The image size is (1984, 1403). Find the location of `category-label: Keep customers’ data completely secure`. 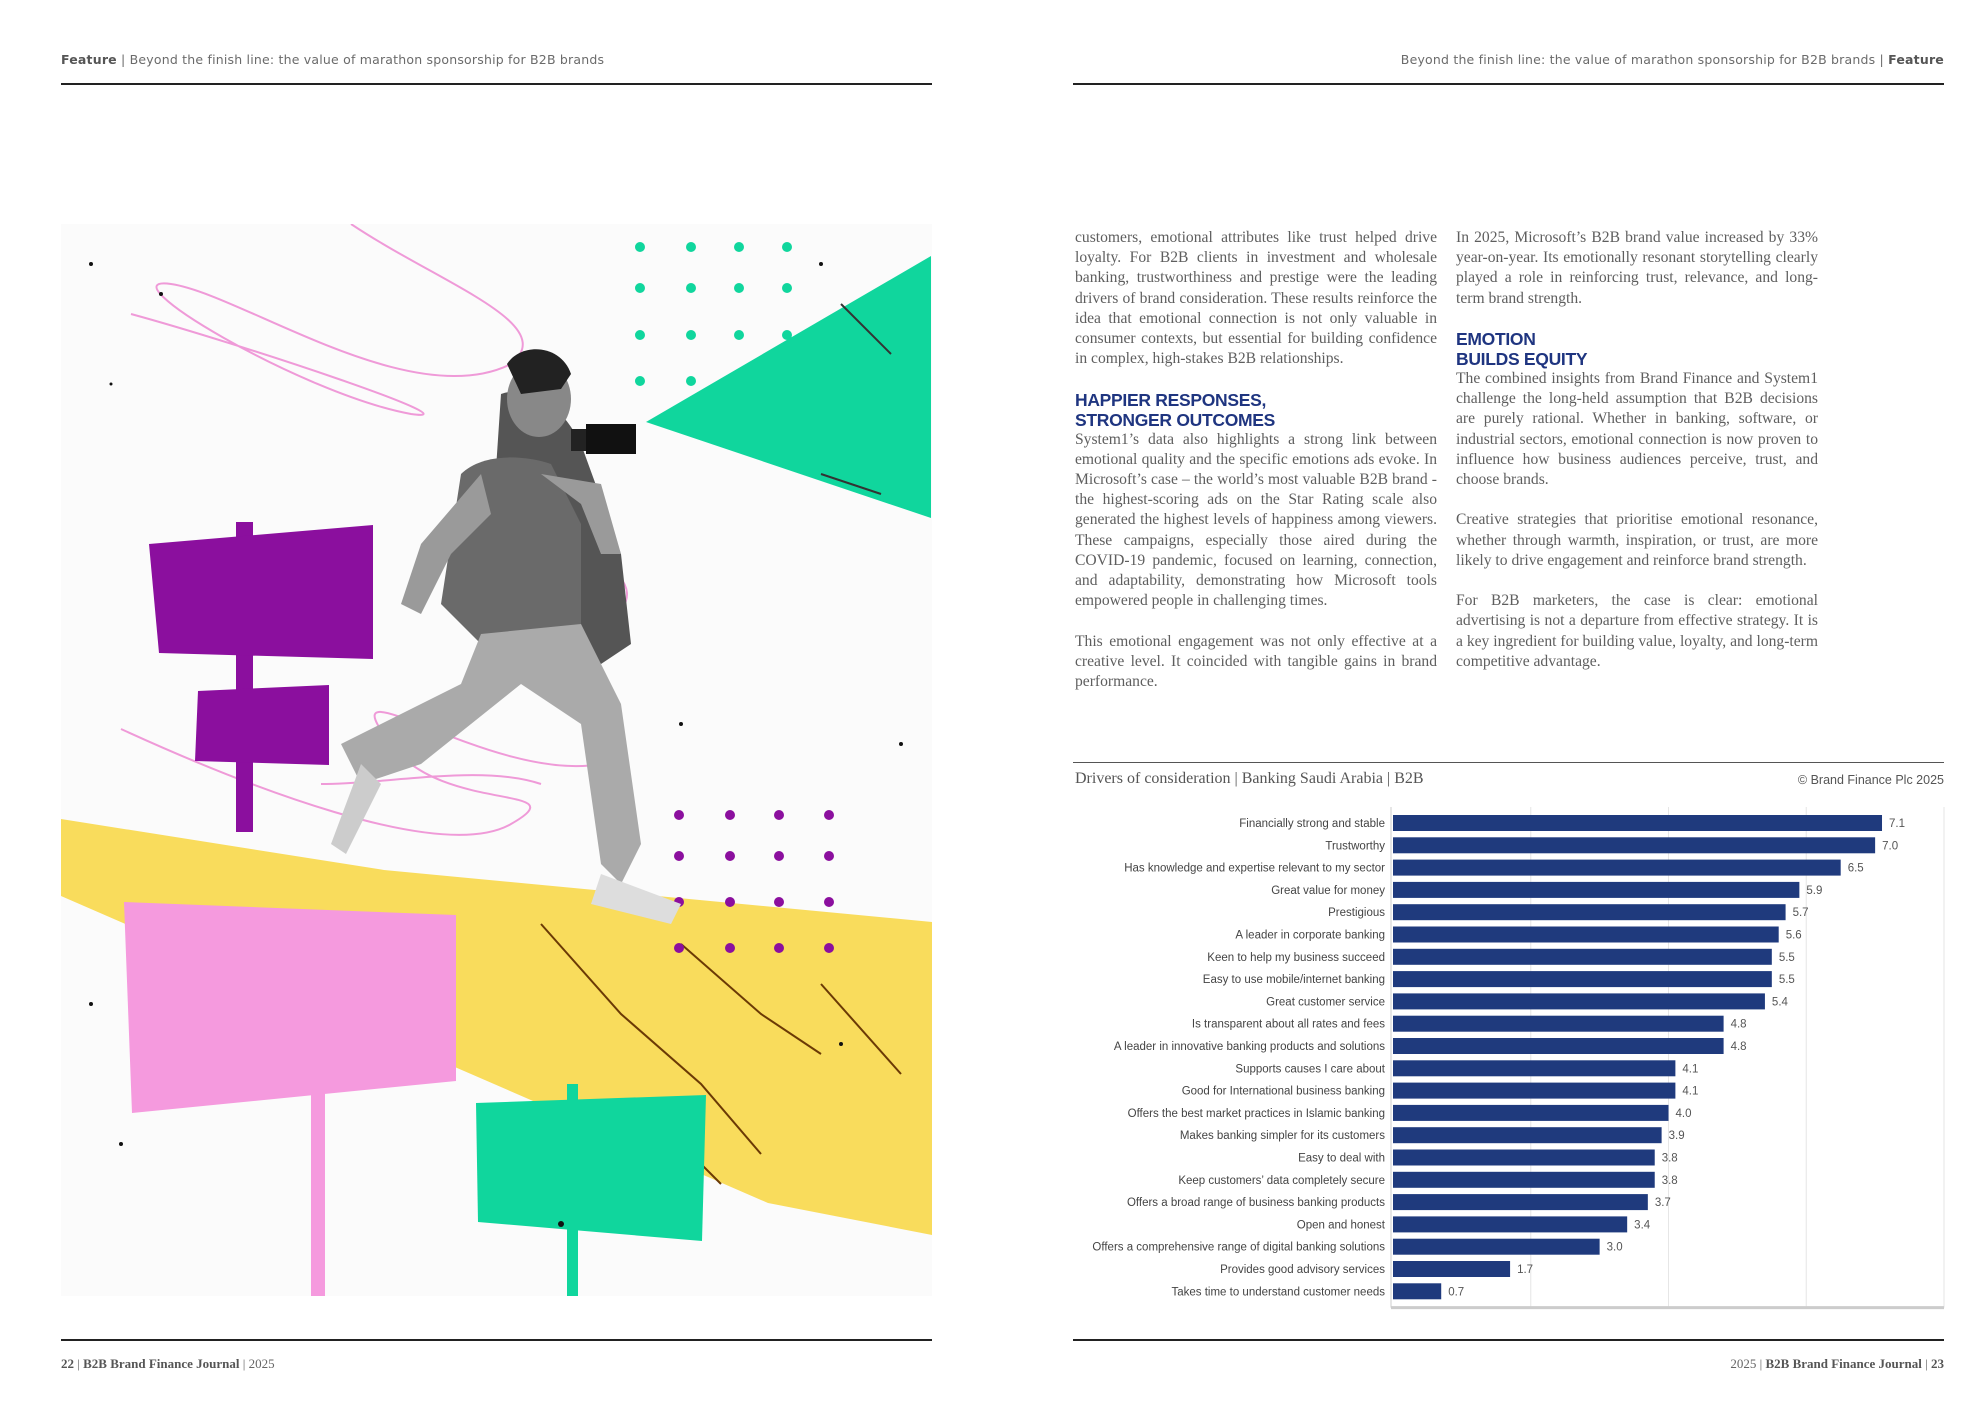

category-label: Keep customers’ data completely secure is located at coordinates (1281, 1181).